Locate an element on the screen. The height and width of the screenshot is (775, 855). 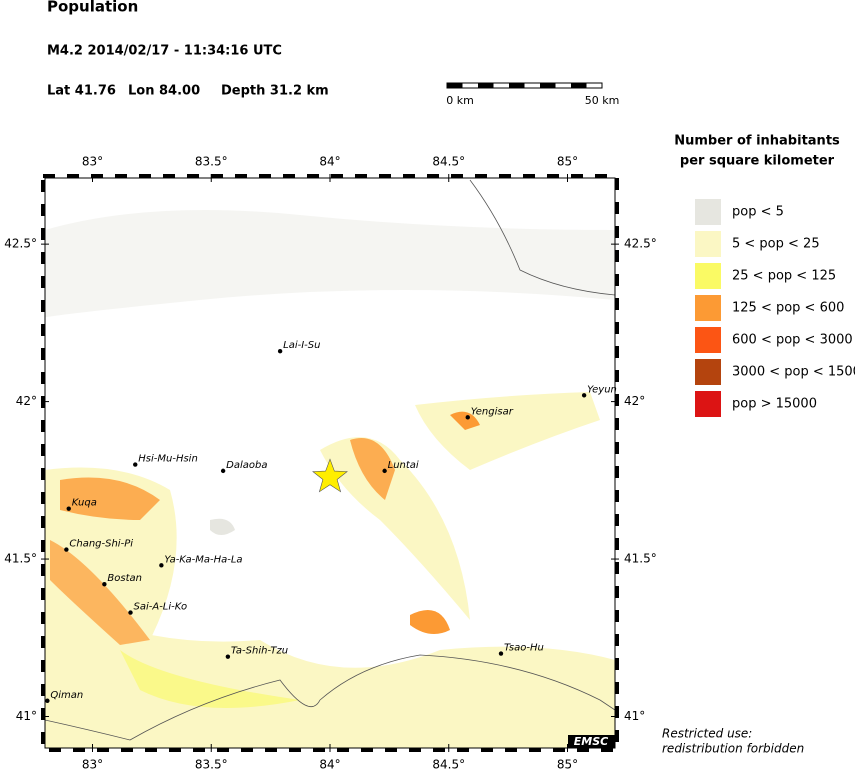
note: Restricted use: is located at coordinates (707, 734).